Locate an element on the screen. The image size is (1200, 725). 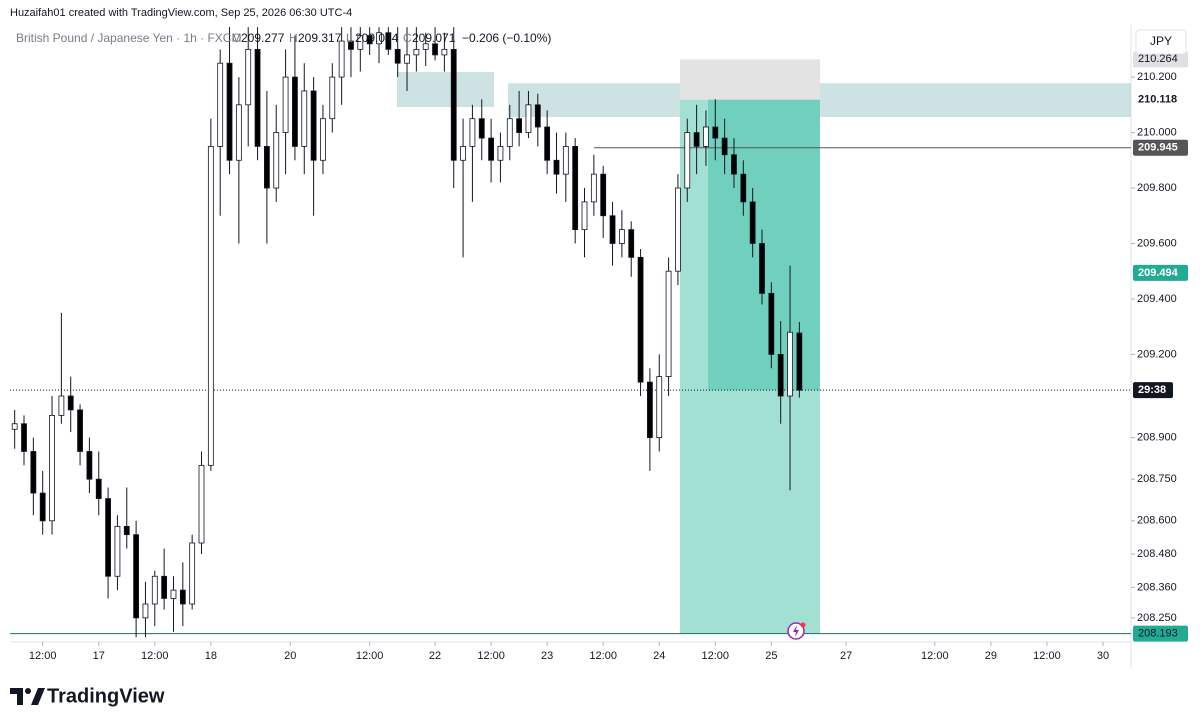
price-label: 210.264 is located at coordinates (1158, 59).